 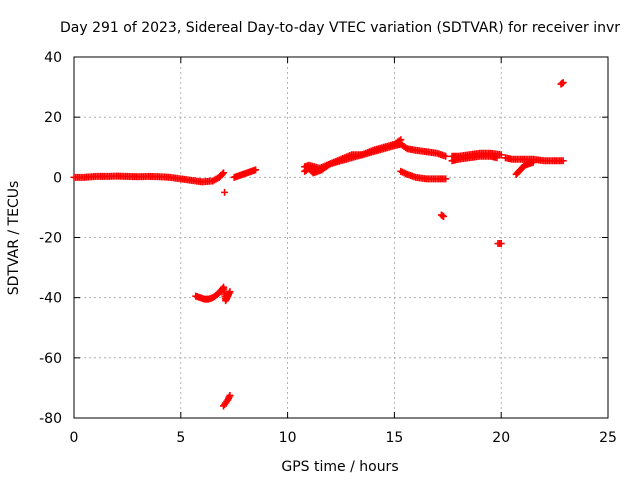 What do you see at coordinates (53, 58) in the screenshot?
I see `y-tick-label: 40` at bounding box center [53, 58].